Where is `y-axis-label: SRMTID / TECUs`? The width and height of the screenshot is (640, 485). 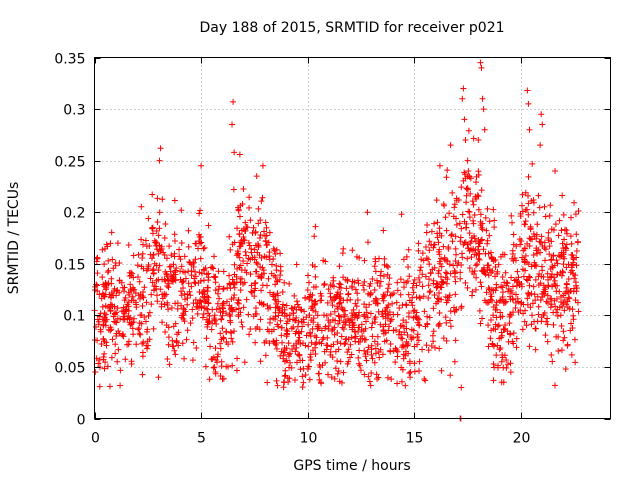 y-axis-label: SRMTID / TECUs is located at coordinates (14, 238).